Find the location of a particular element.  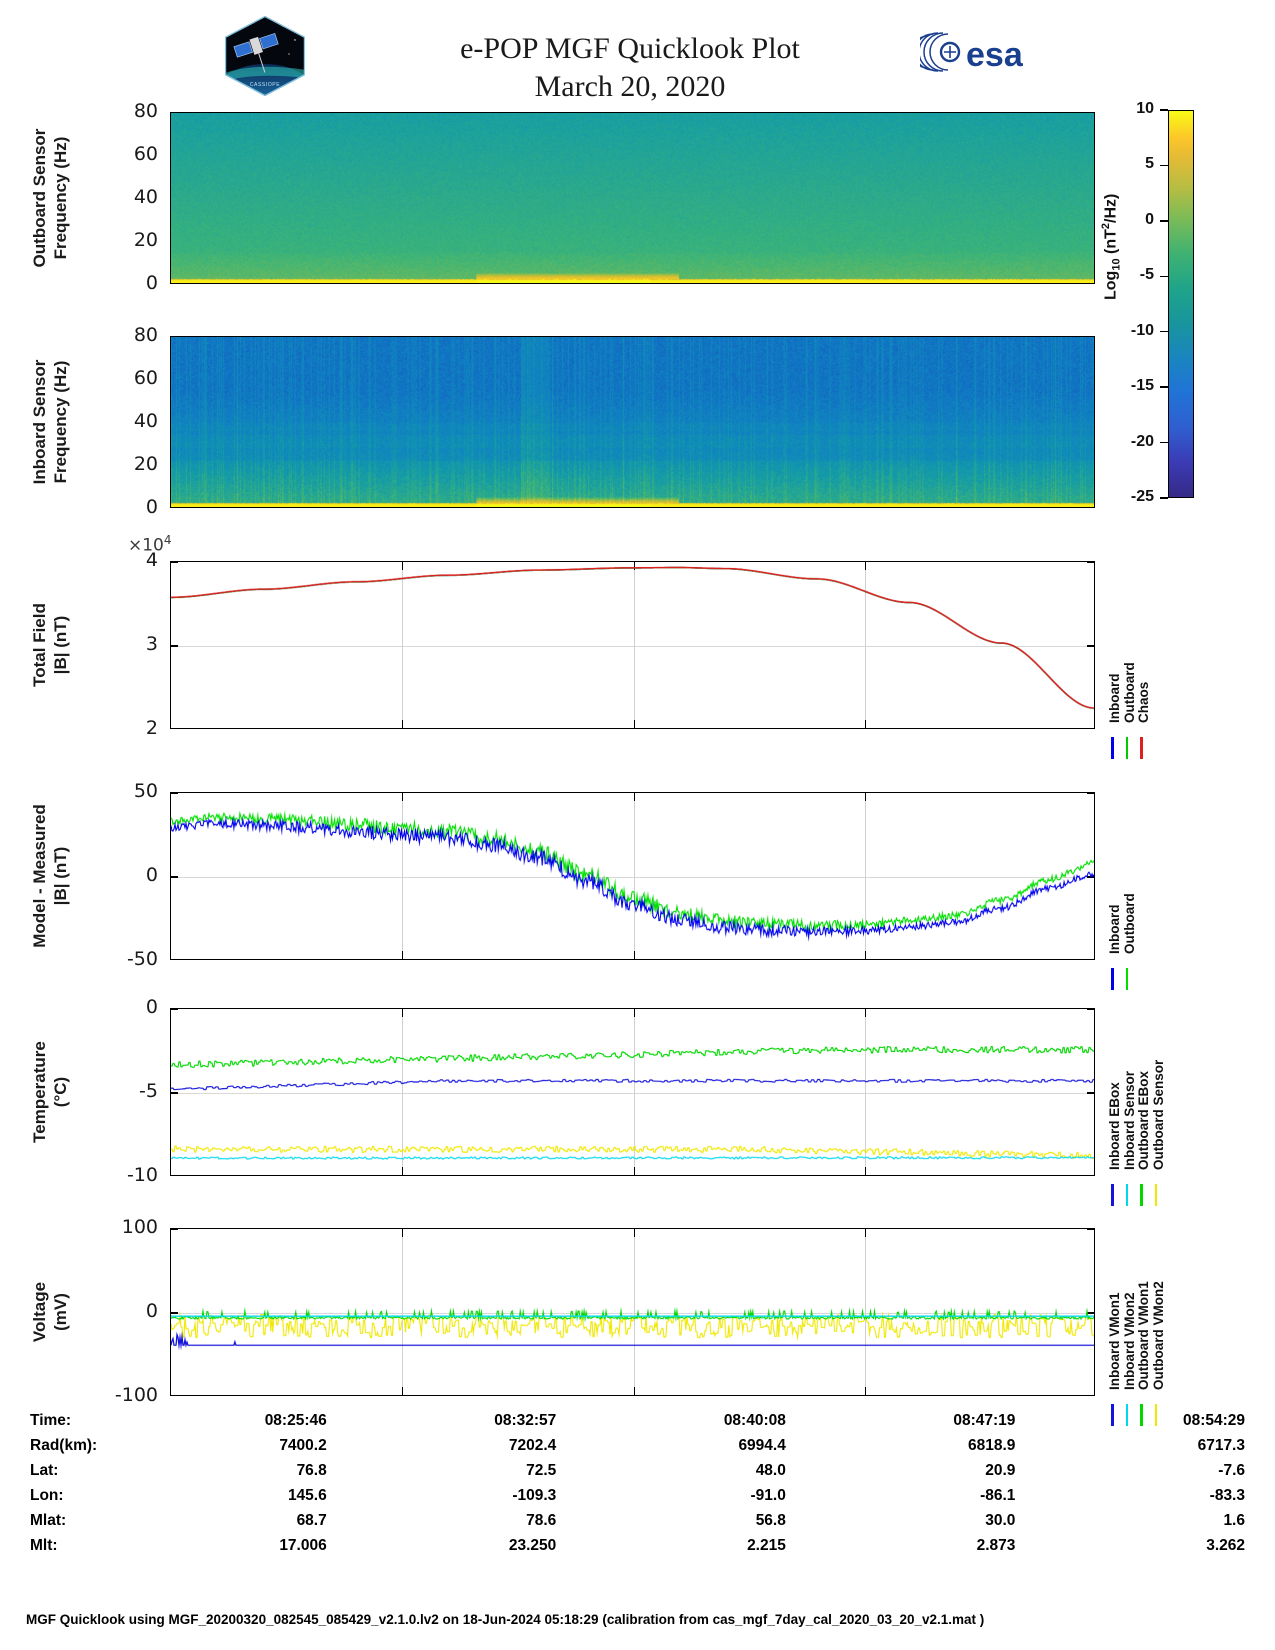

y-axis-label-temperature: Temperature (°C) is located at coordinates (50, 1092).